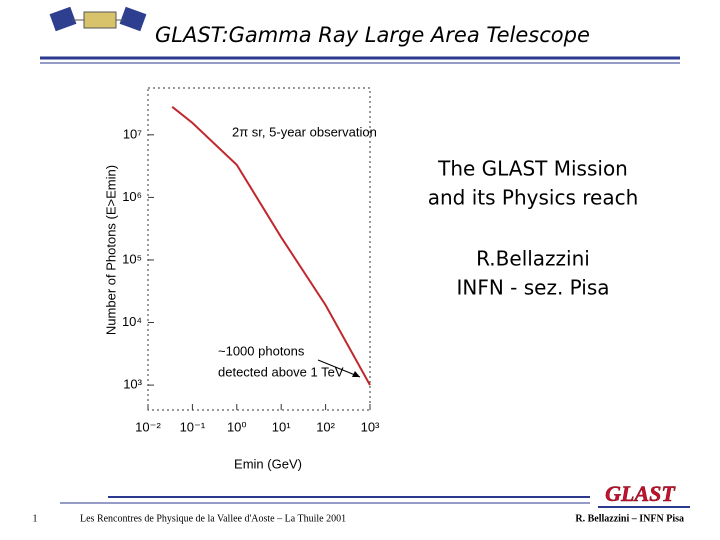 The image size is (720, 540). Describe the element at coordinates (281, 371) in the screenshot. I see `annotation: detected above 1 TeV` at that location.